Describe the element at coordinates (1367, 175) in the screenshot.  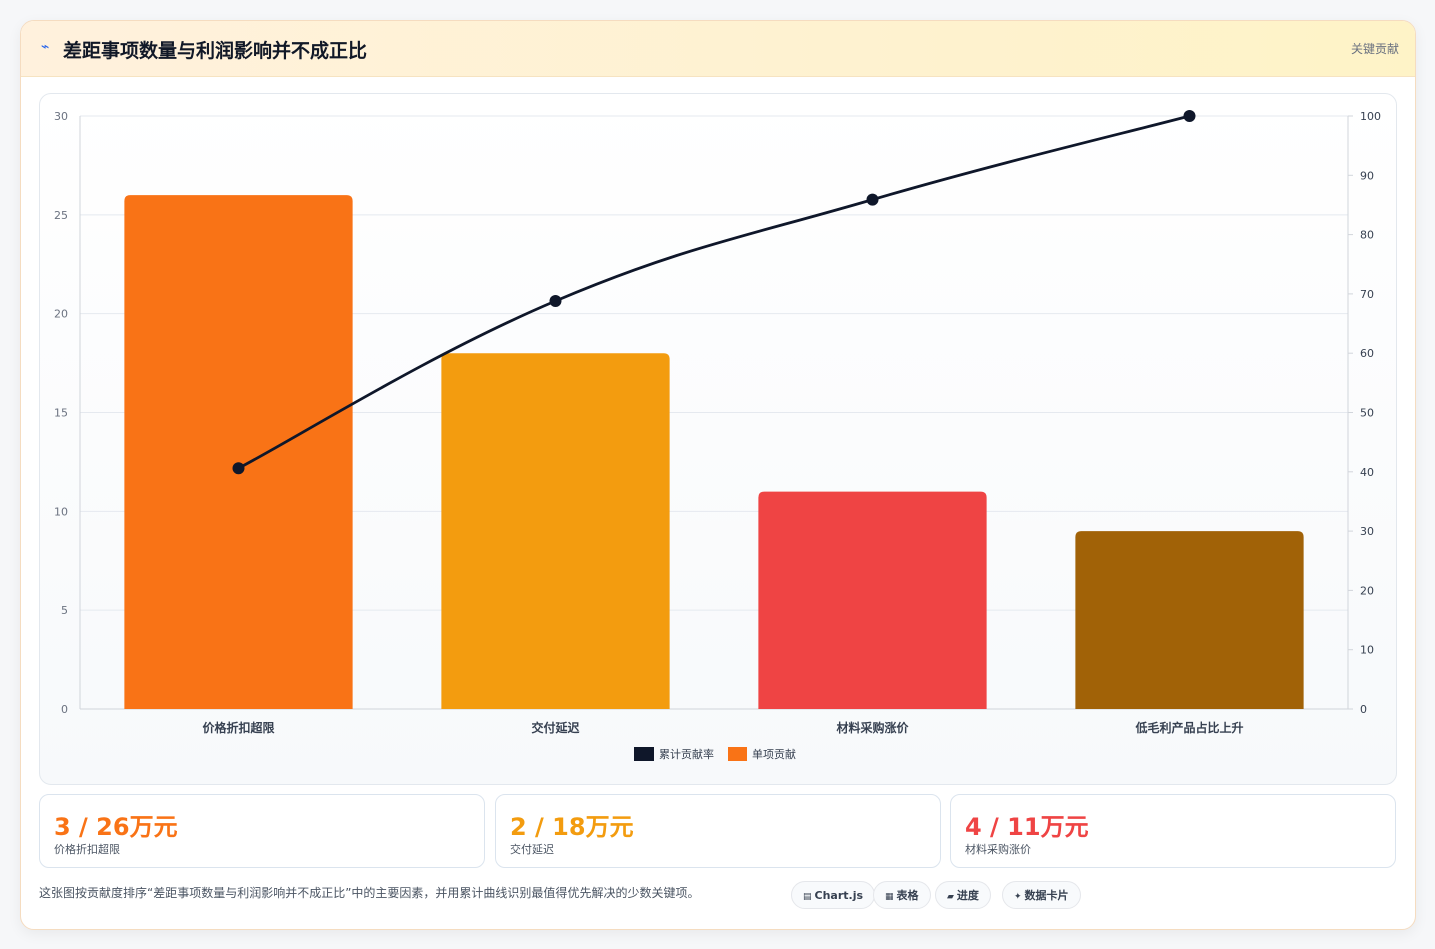
I see `y2-tick-label: 90` at that location.